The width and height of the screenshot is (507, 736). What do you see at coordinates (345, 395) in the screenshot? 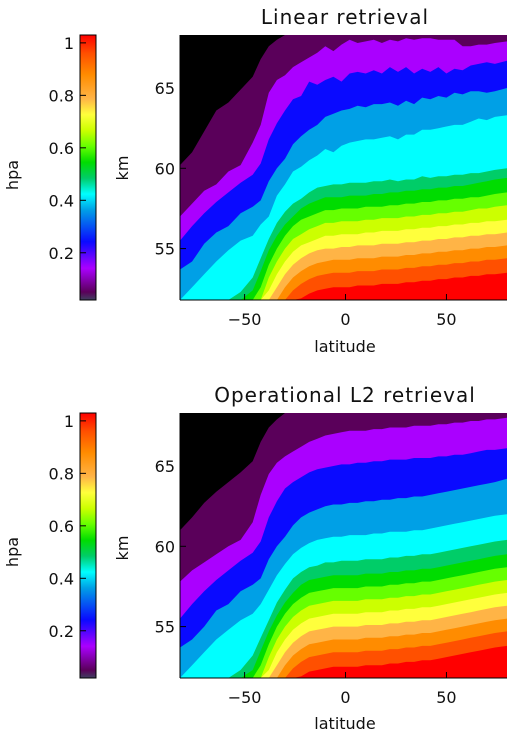
I see `chart-title: Operational L2 retrieval` at bounding box center [345, 395].